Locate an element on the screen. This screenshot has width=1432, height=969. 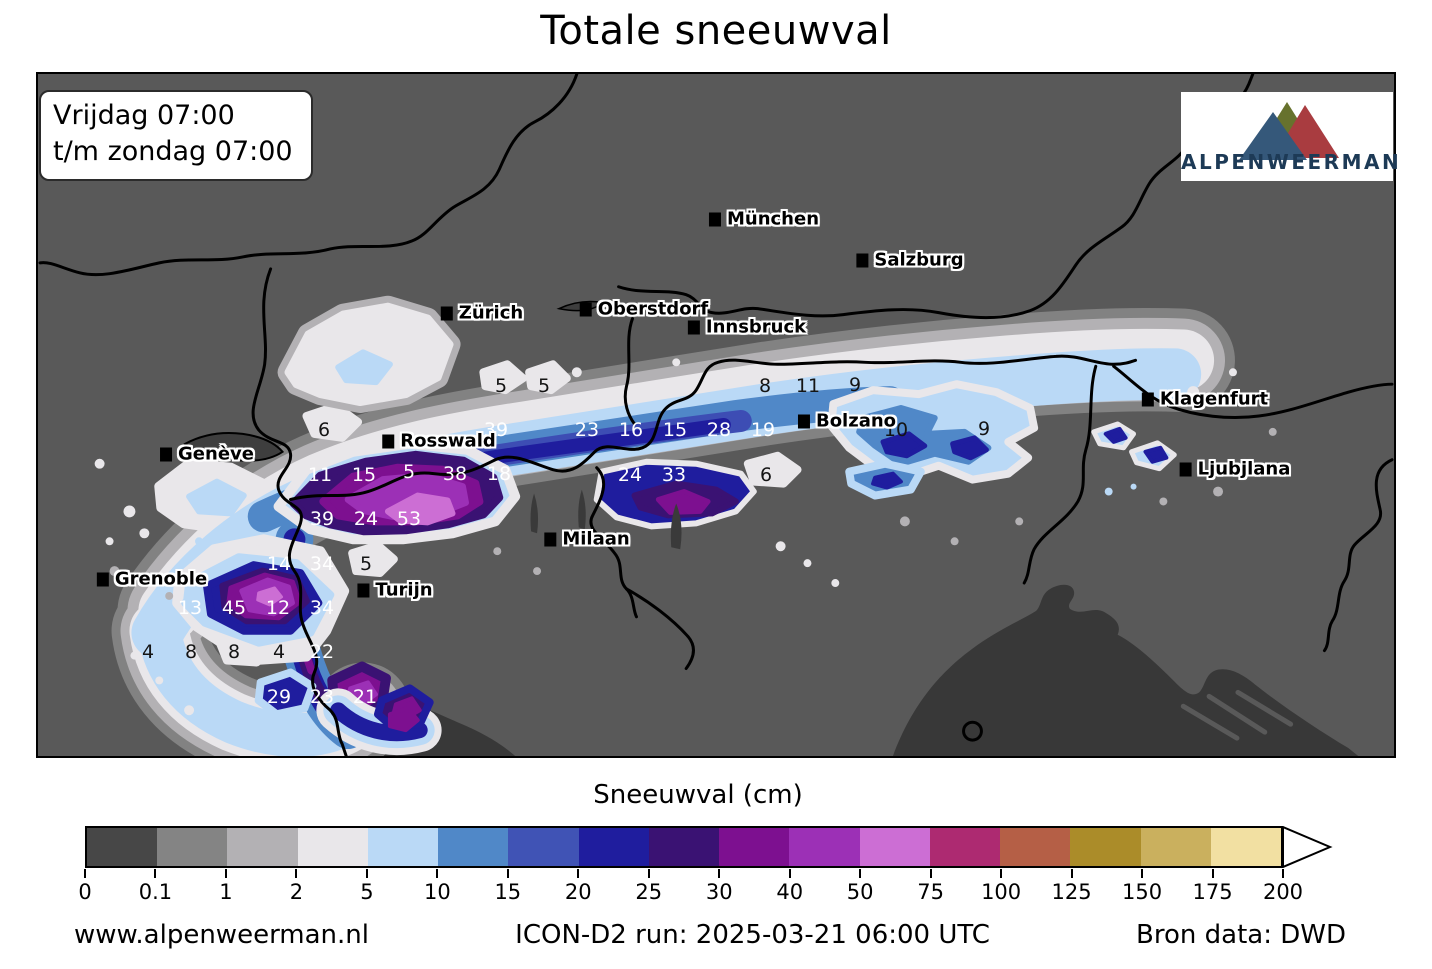
legend-tick-label: 30 is located at coordinates (719, 892).